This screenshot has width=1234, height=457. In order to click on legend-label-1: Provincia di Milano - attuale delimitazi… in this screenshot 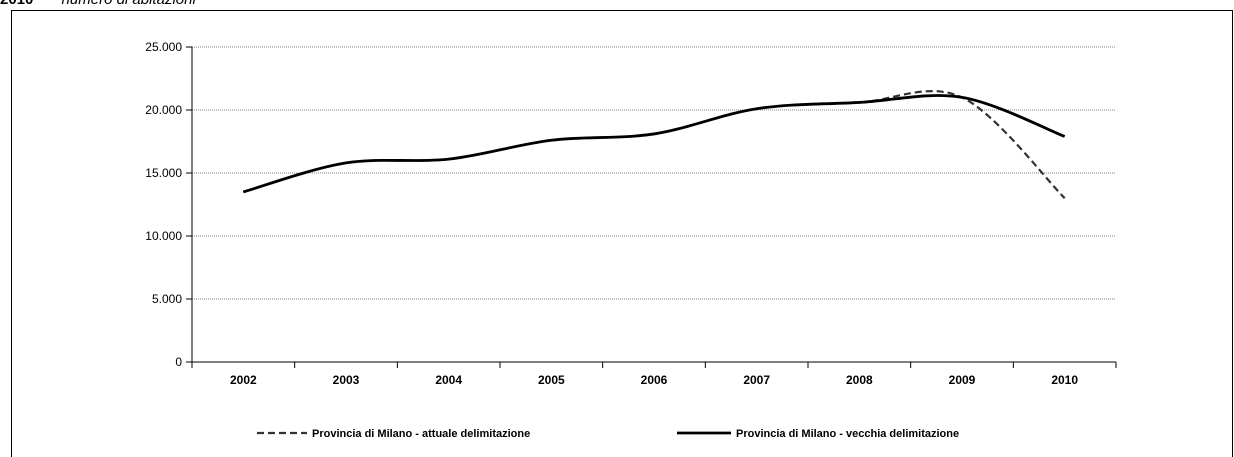, I will do `click(421, 434)`.